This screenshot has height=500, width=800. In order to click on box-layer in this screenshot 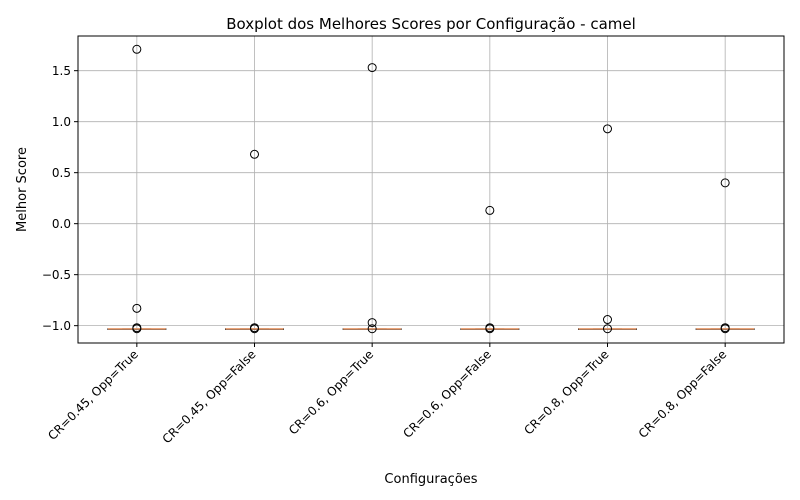, I will do `click(431, 329)`.